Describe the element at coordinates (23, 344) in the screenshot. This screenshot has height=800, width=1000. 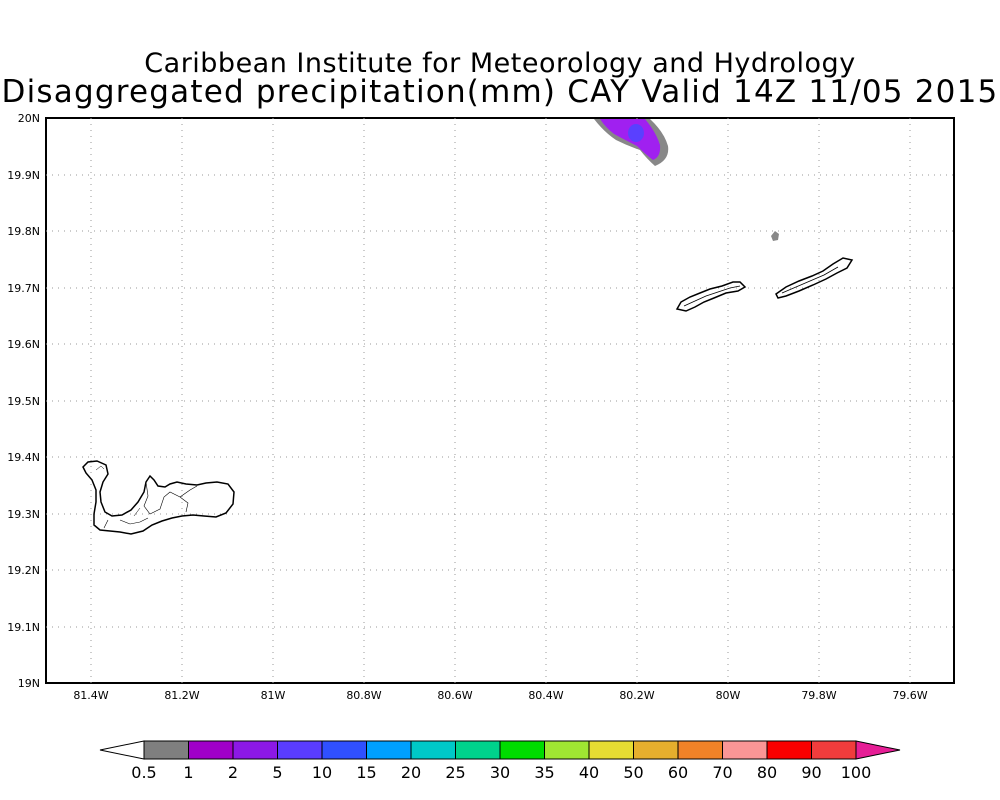
I see `lat-label: 19.6N` at that location.